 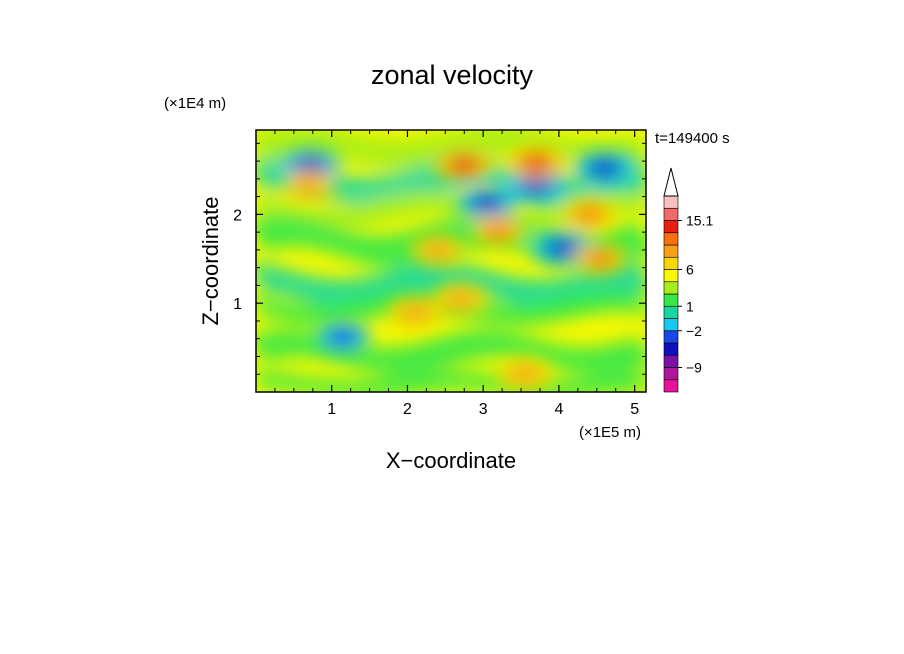 What do you see at coordinates (331, 409) in the screenshot?
I see `x-tick-label: 1` at bounding box center [331, 409].